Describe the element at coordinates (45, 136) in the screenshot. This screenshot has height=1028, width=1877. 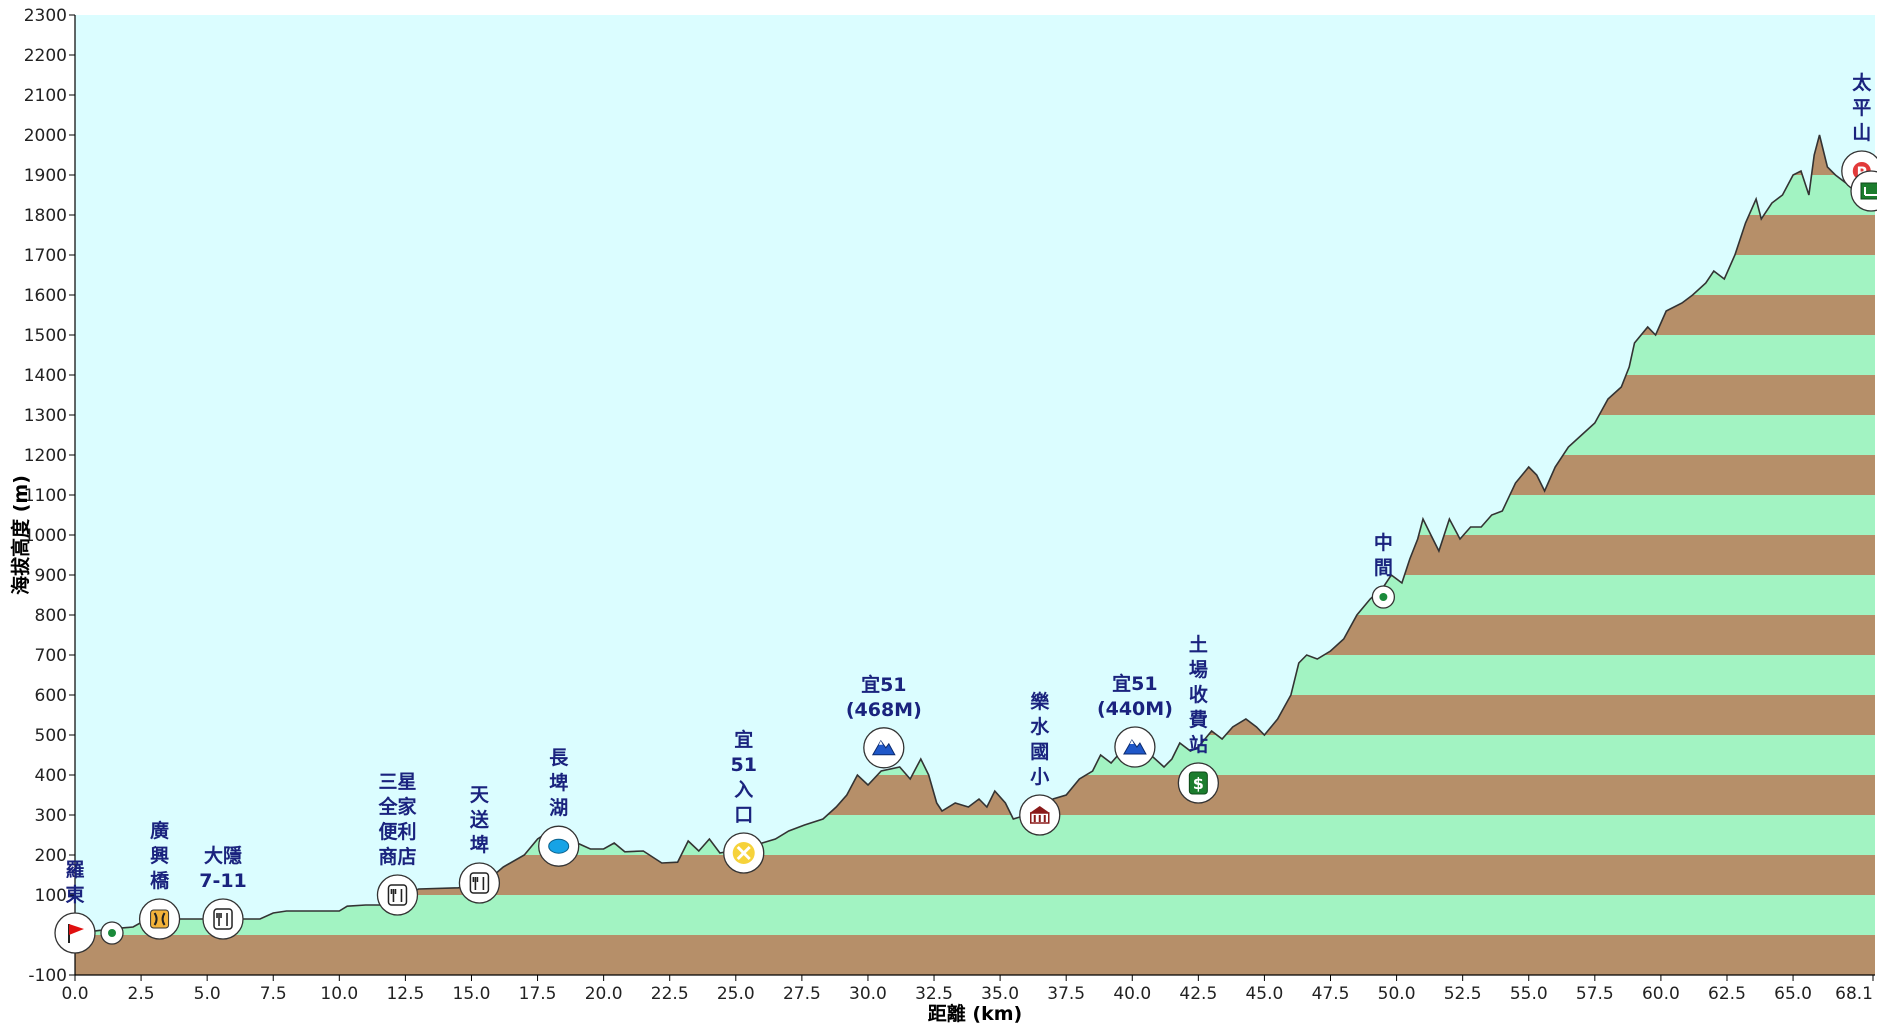
I see `y-tick-label: 2000` at that location.